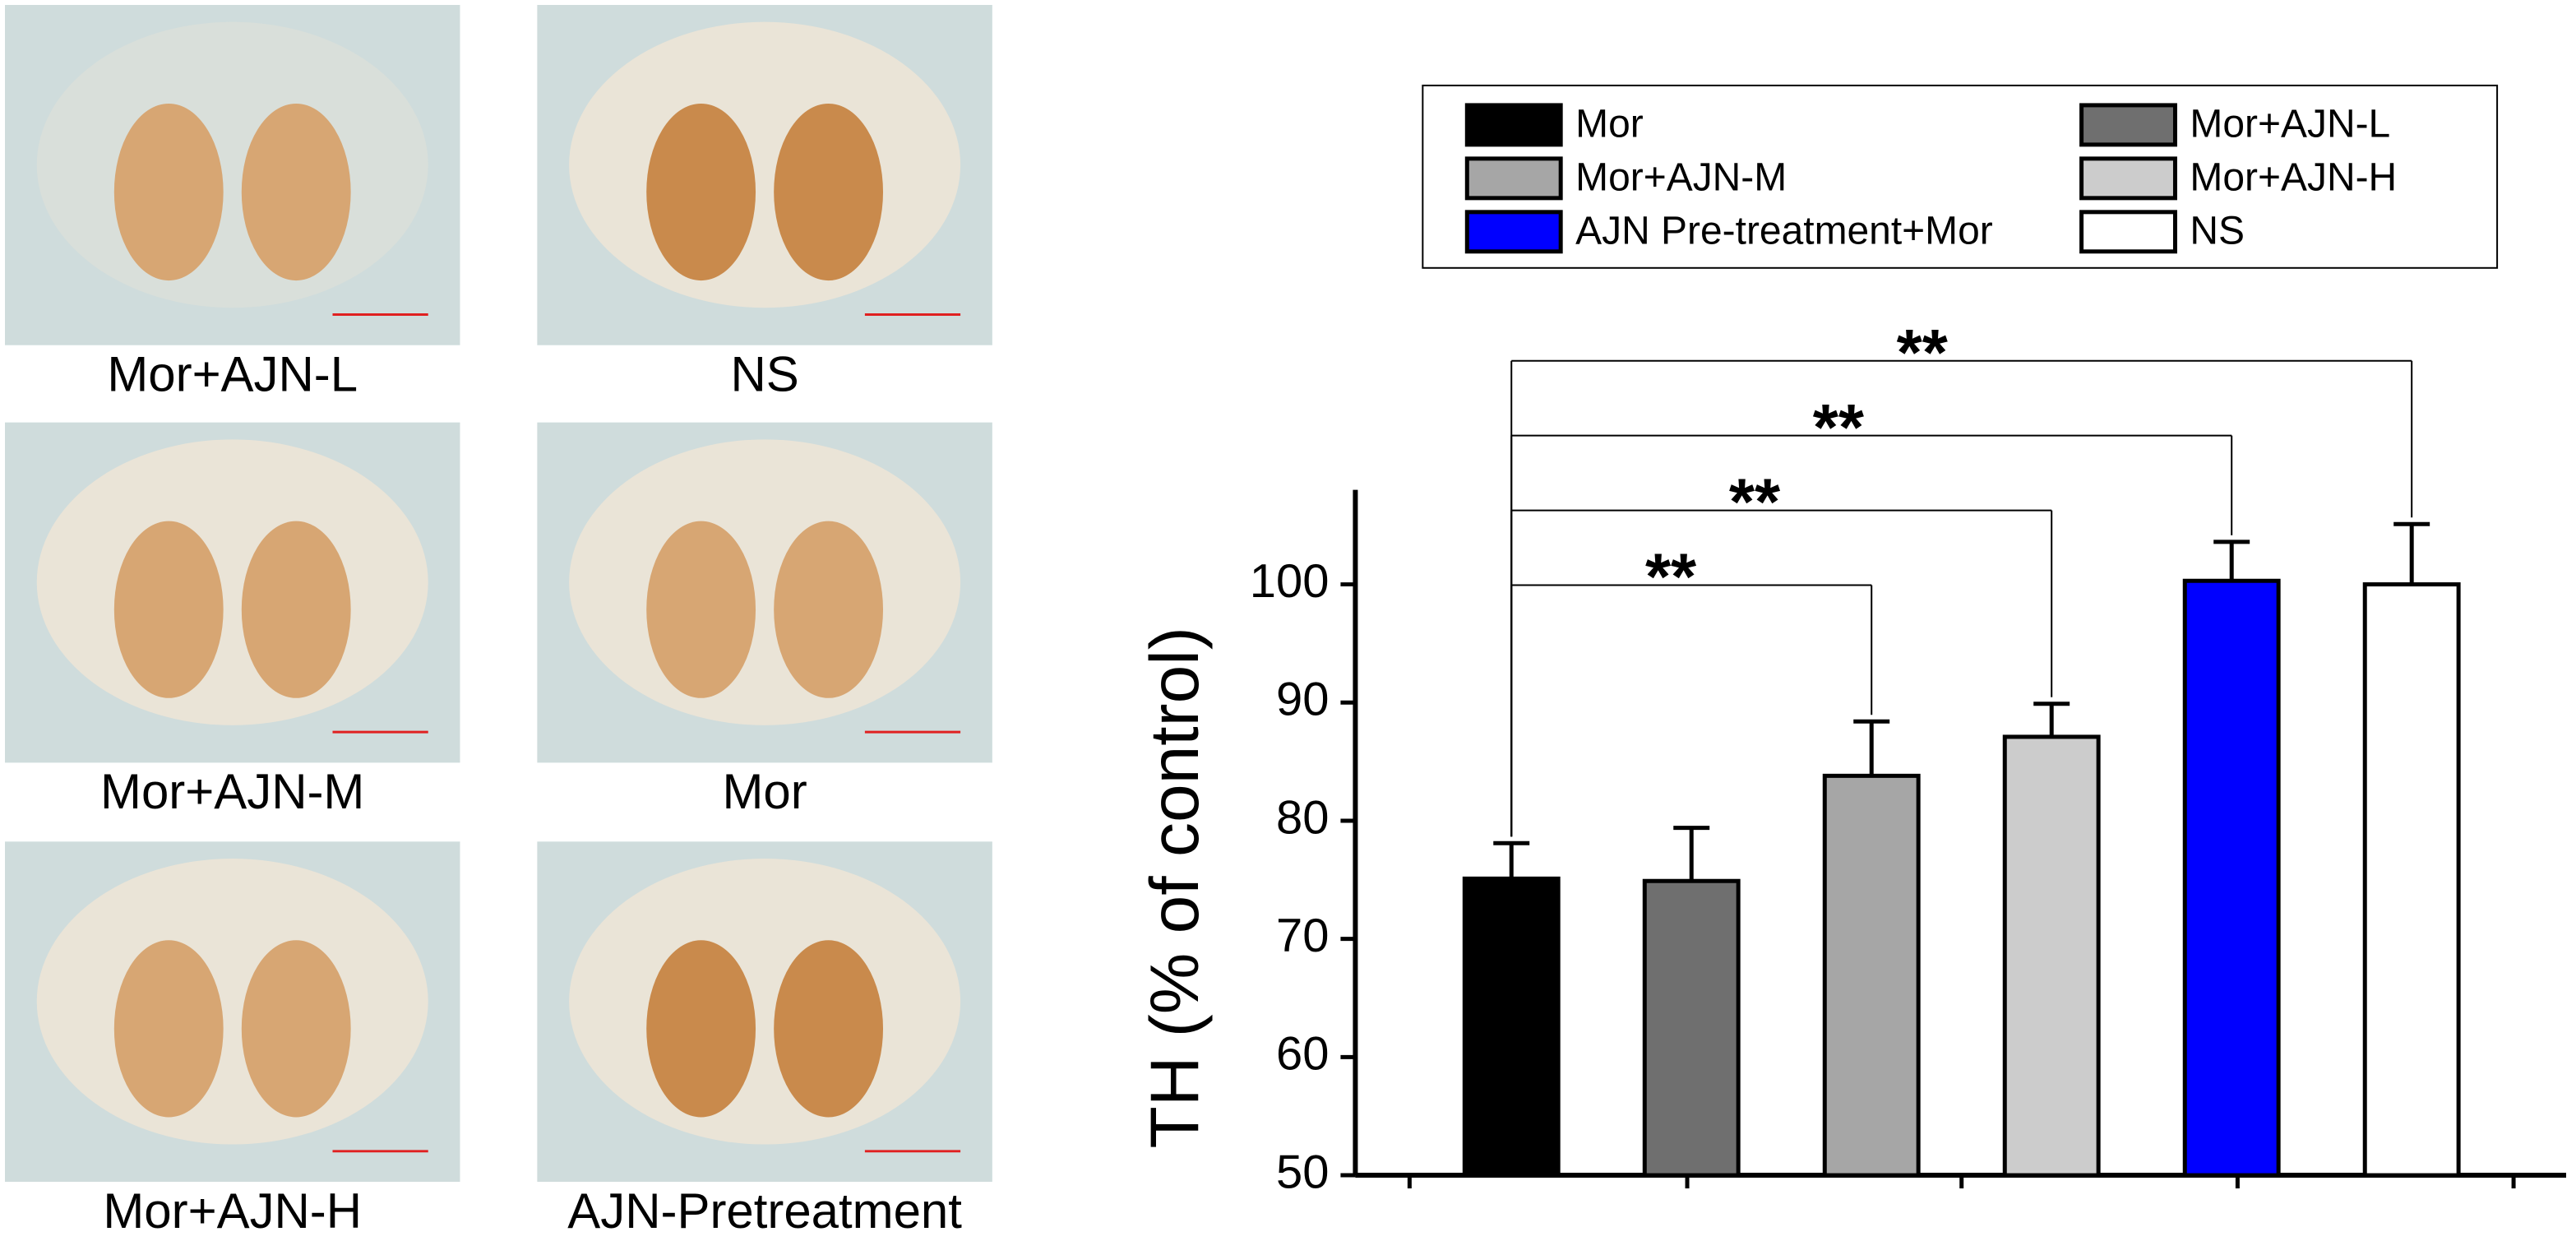  I want to click on legend-label: Mor, so click(1609, 124).